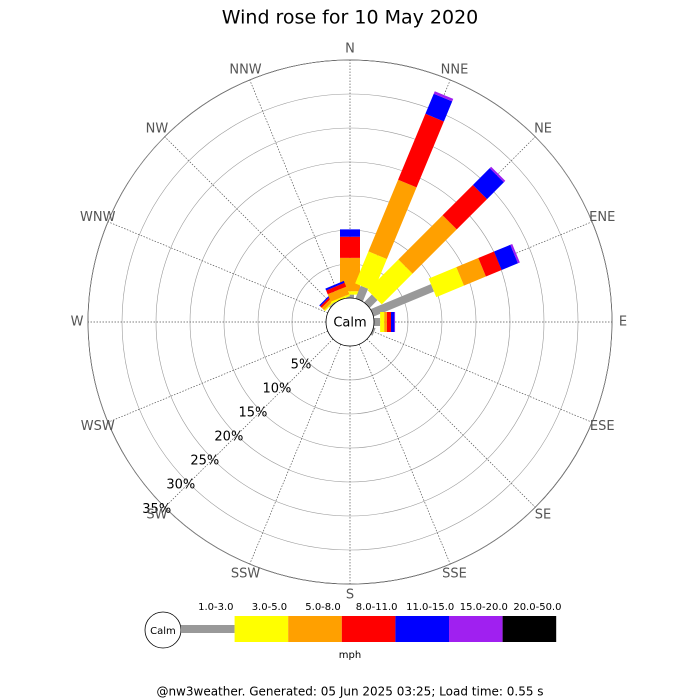 This screenshot has width=700, height=700. What do you see at coordinates (602, 217) in the screenshot?
I see `direction-label: ENE` at bounding box center [602, 217].